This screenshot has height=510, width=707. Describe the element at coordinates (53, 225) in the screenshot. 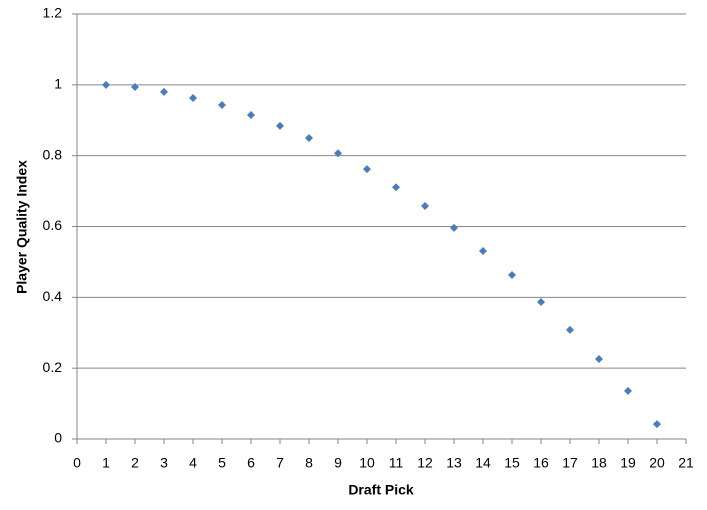

I see `y-tick-label: 0.6` at that location.